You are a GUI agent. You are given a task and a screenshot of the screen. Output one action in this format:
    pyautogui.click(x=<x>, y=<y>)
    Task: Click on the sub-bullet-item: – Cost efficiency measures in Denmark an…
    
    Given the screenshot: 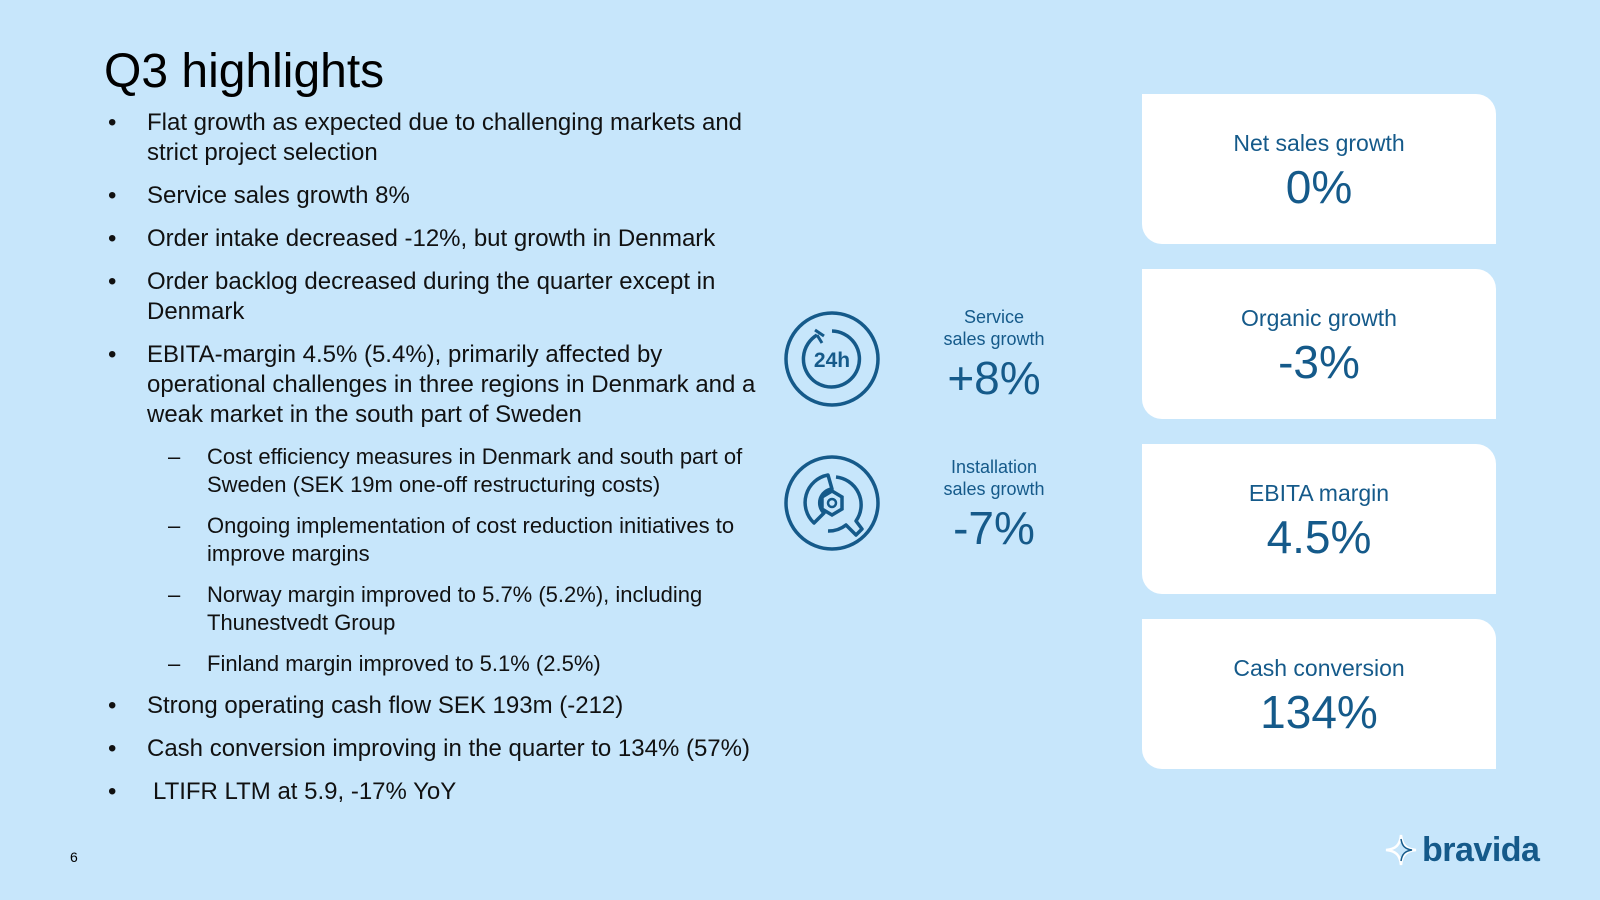 What is the action you would take?
    pyautogui.click(x=433, y=471)
    